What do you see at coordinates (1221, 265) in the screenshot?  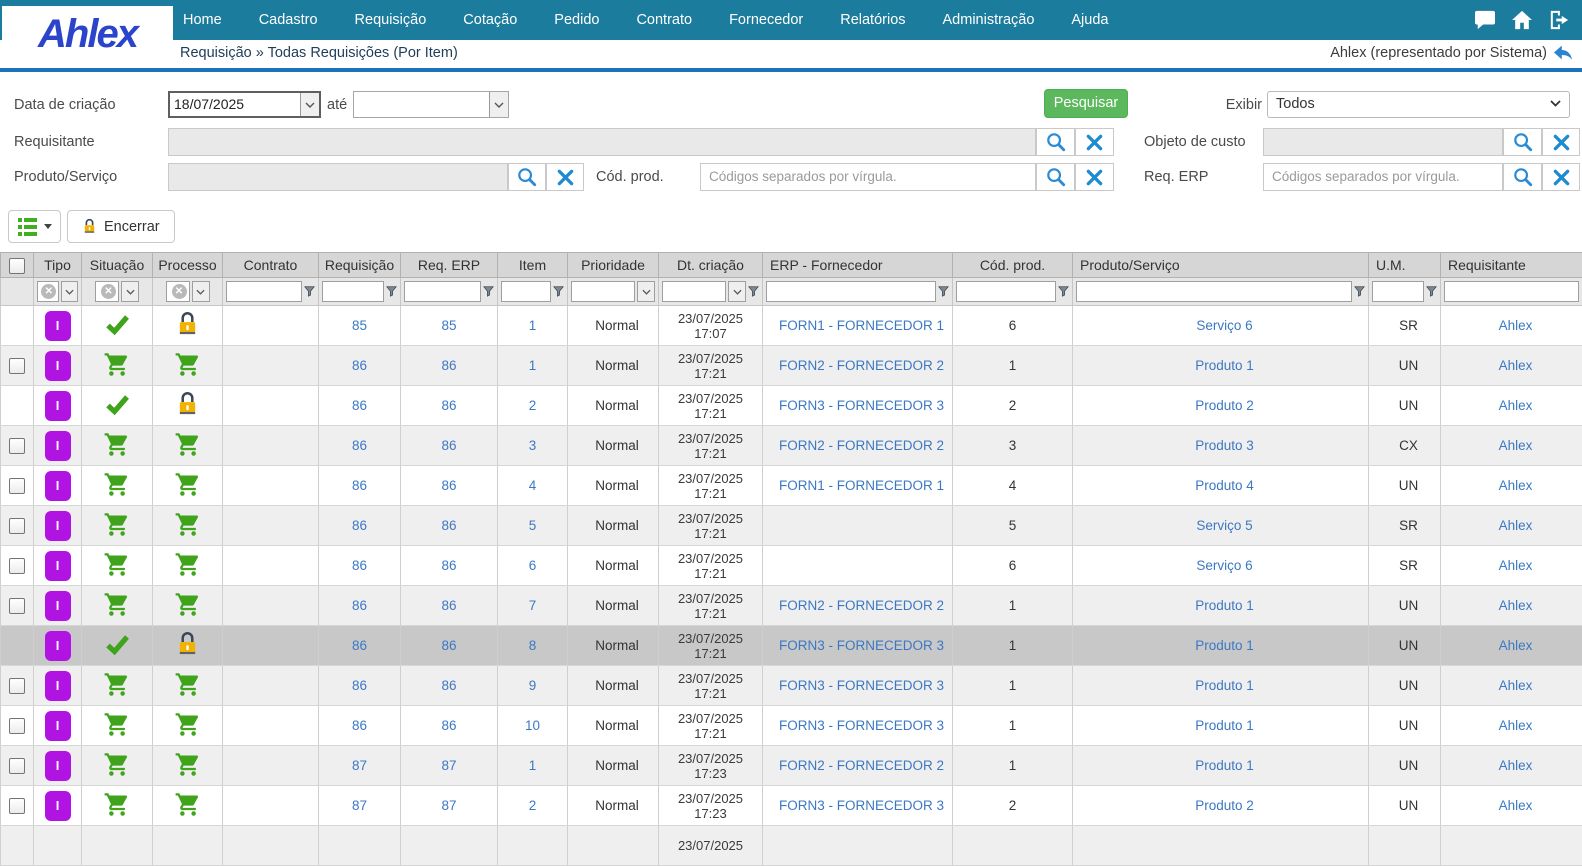 I see `column-header: Produto/Serviço` at bounding box center [1221, 265].